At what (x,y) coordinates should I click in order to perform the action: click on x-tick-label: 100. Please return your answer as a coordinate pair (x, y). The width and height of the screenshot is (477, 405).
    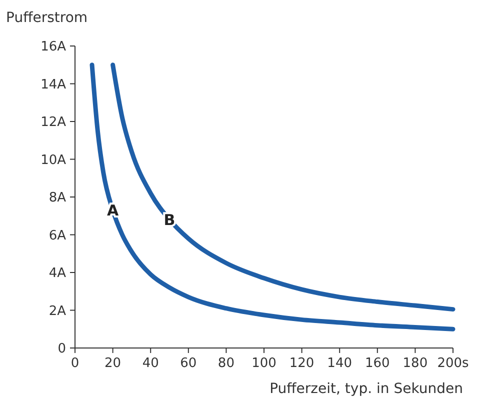
    Looking at the image, I should click on (264, 363).